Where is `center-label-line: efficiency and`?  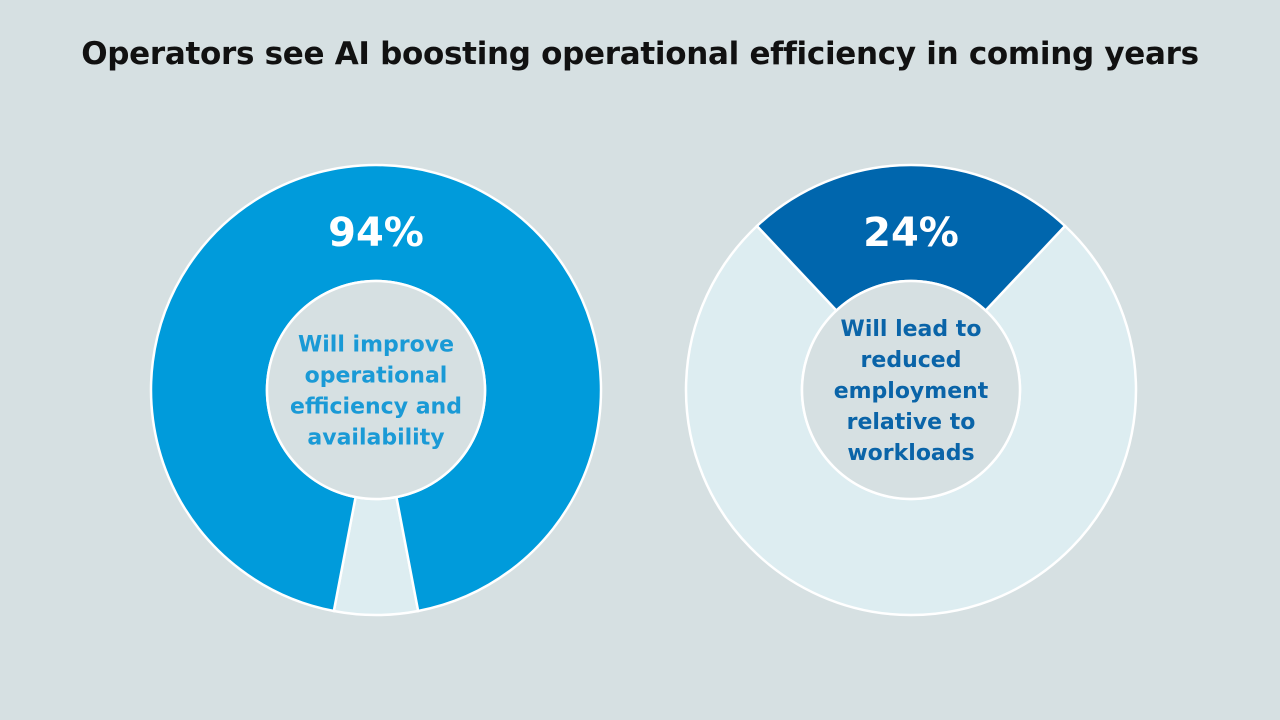 center-label-line: efficiency and is located at coordinates (376, 407).